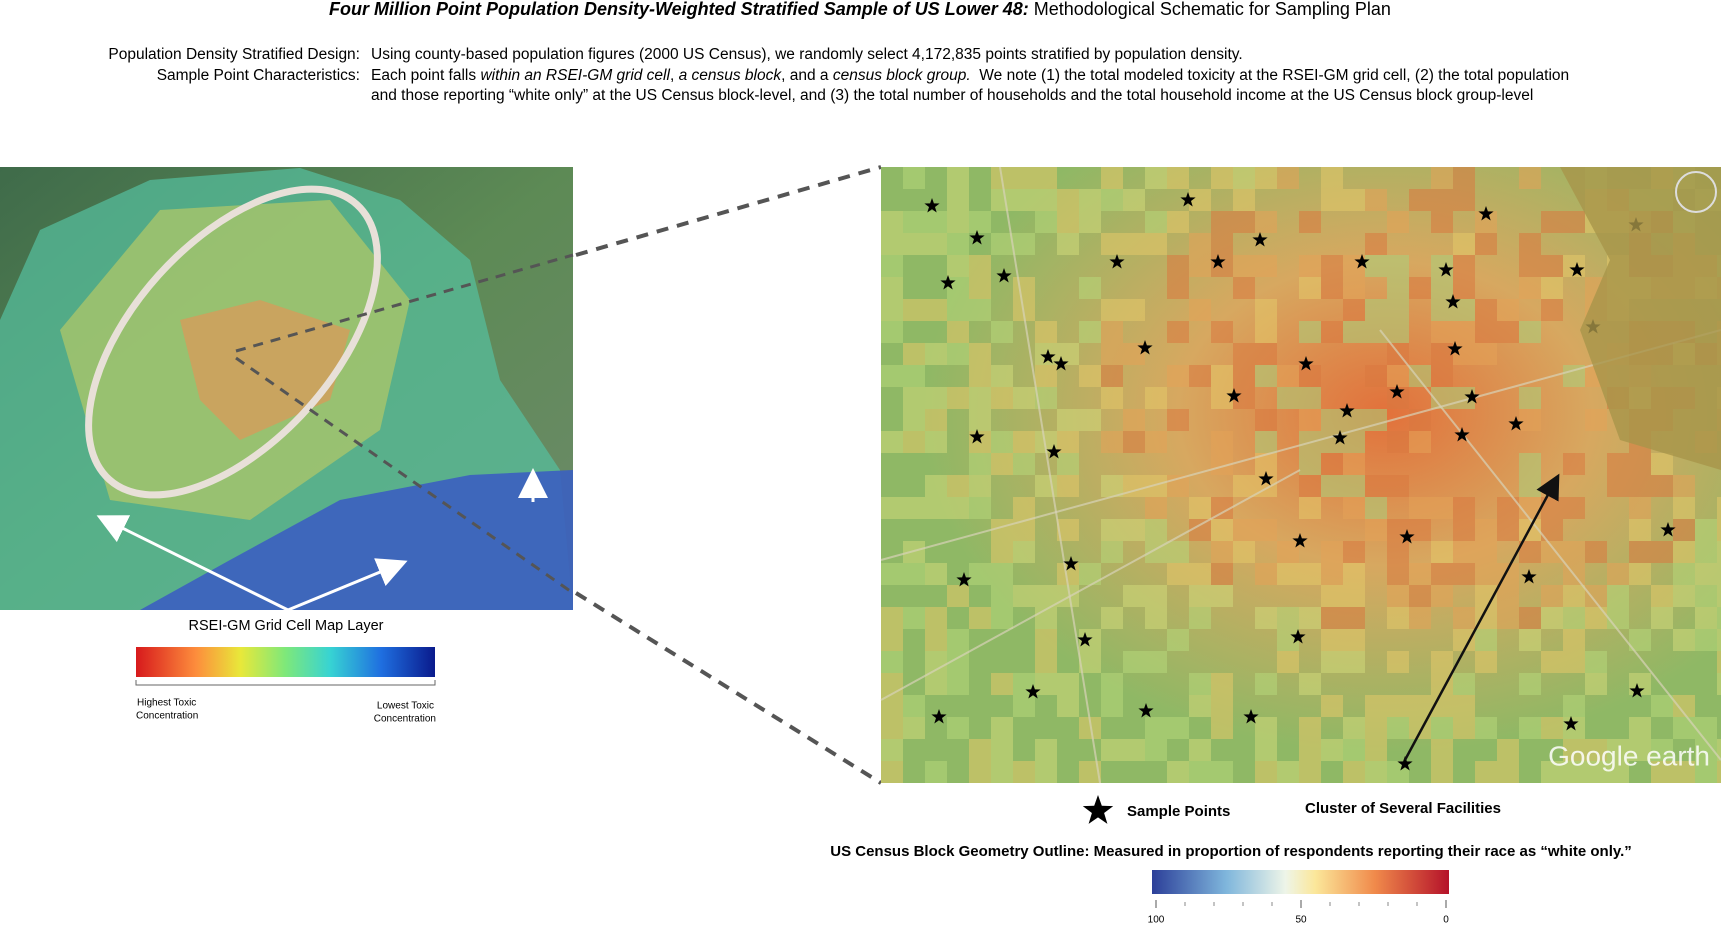 The image size is (1721, 932). What do you see at coordinates (285, 683) in the screenshot?
I see `bracket` at bounding box center [285, 683].